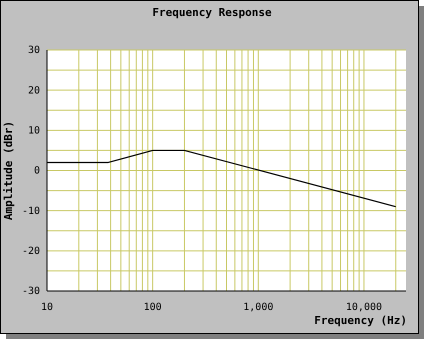 This screenshot has width=425, height=340. What do you see at coordinates (364, 308) in the screenshot?
I see `x-tick-label: 10,000` at bounding box center [364, 308].